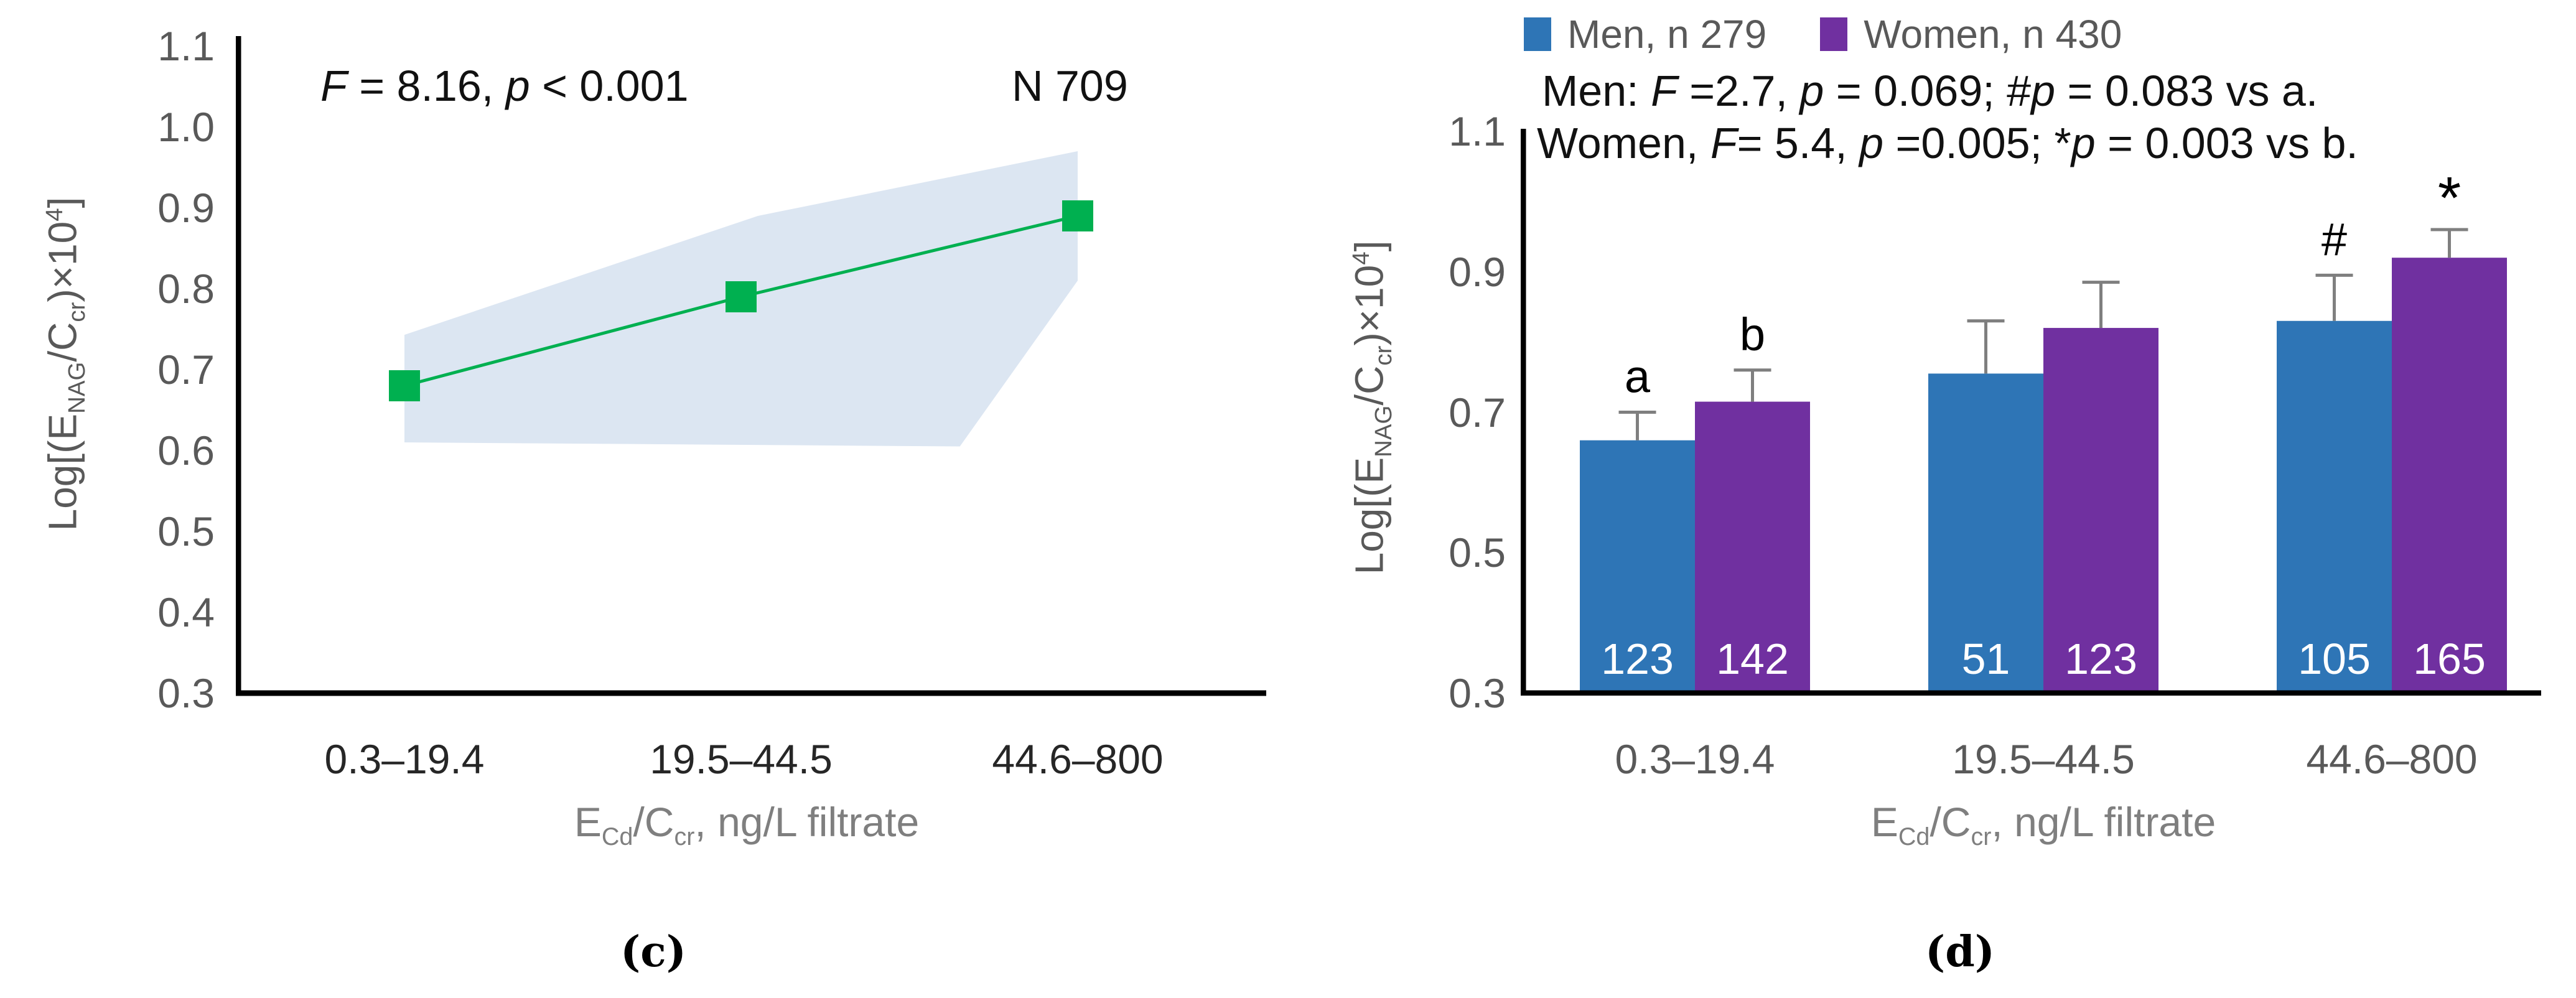 This screenshot has width=2576, height=998. I want to click on panel-d-men-stats-annotation: Men: F =2.7, p = 0.069; #p = 0.083 vs a., so click(1930, 91).